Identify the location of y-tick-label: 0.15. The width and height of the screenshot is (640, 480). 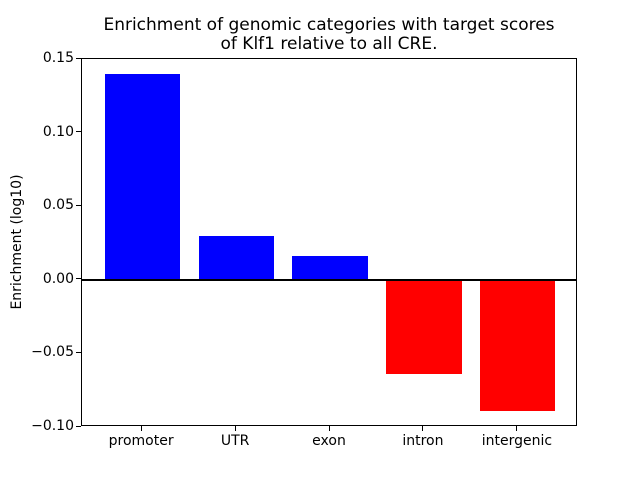
(58, 58).